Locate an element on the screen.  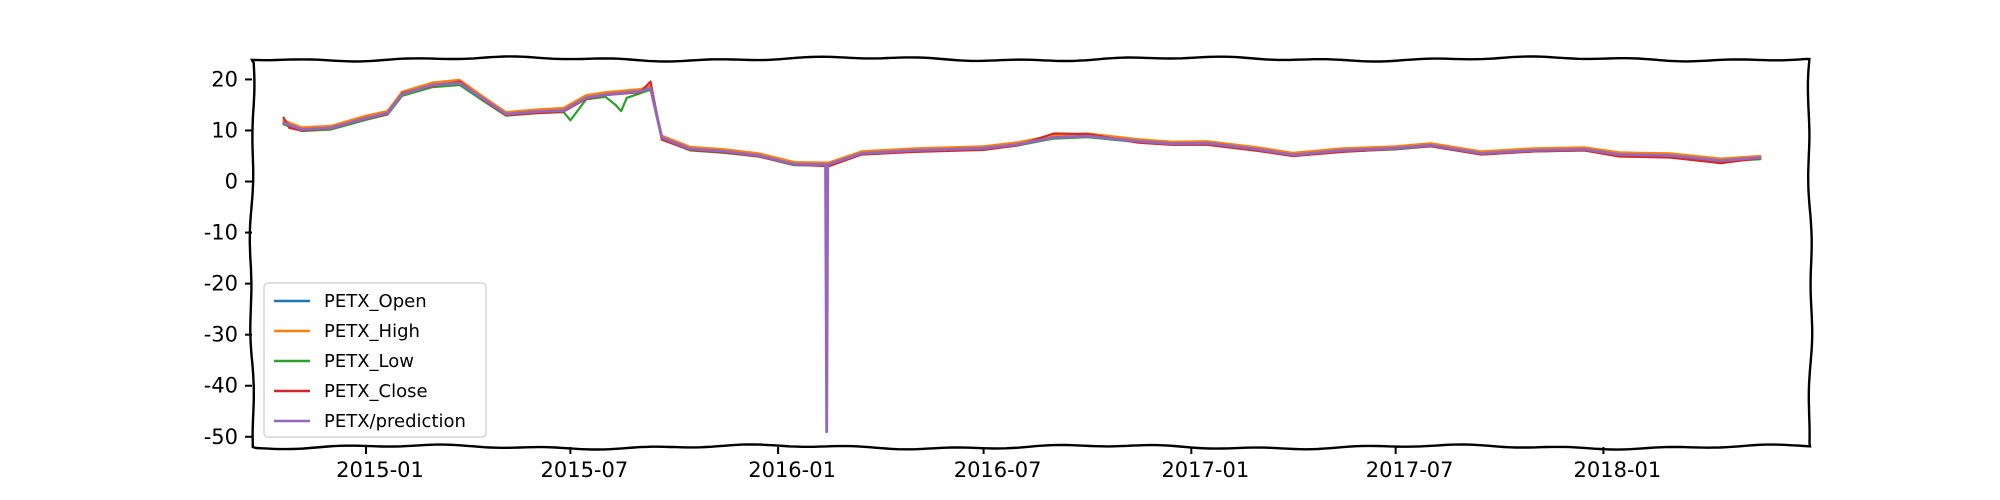
legend-label: PETX_High is located at coordinates (372, 331).